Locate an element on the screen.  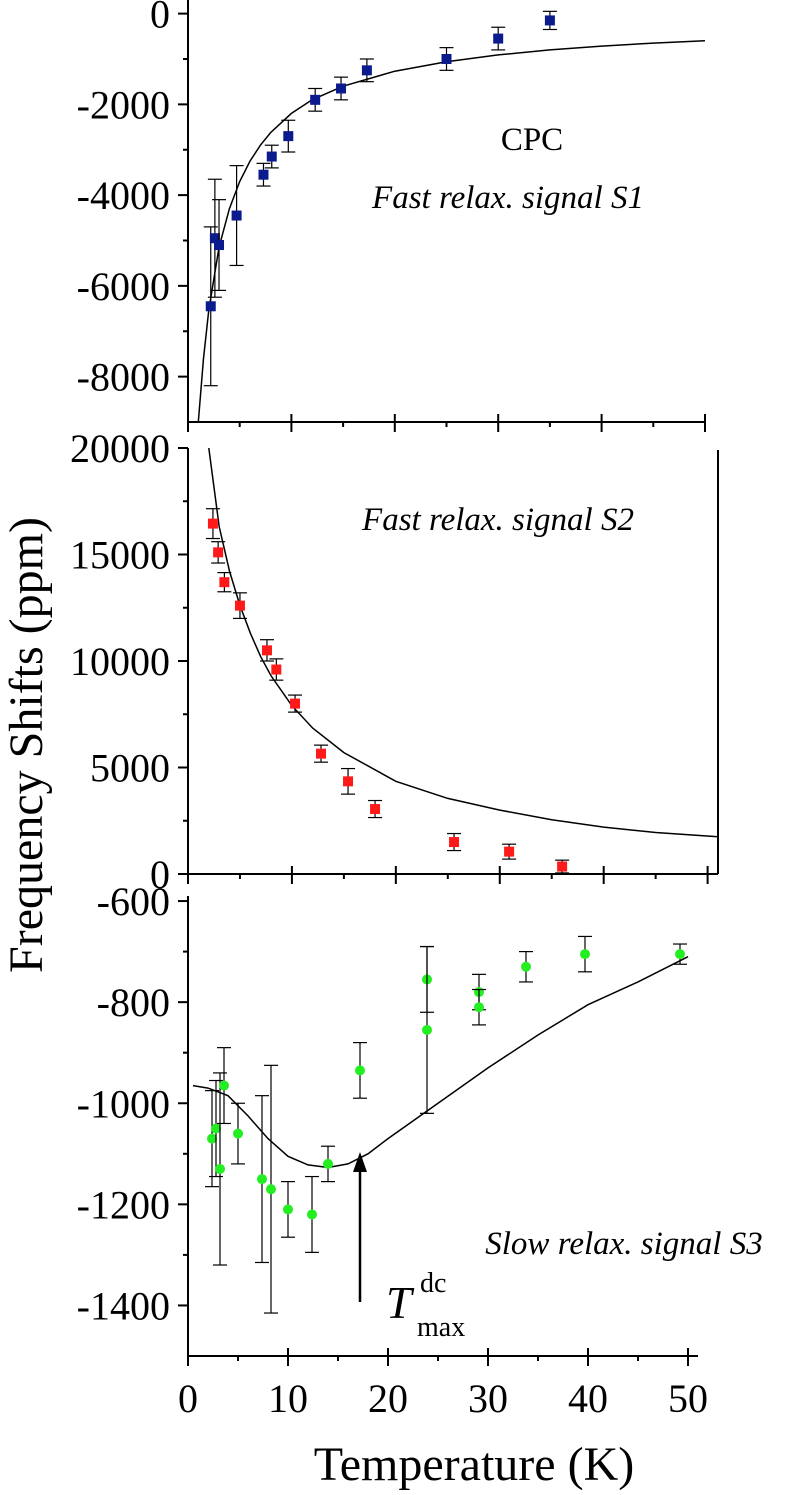
tmax-label-symbol: T is located at coordinates (400, 1302).